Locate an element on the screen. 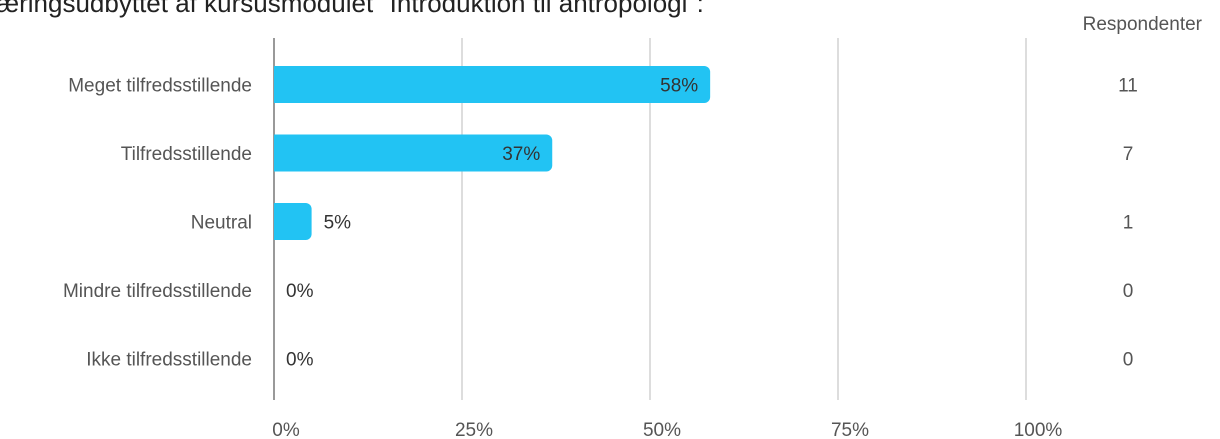 This screenshot has width=1220, height=439. respondents-header: Respondenter is located at coordinates (1142, 24).